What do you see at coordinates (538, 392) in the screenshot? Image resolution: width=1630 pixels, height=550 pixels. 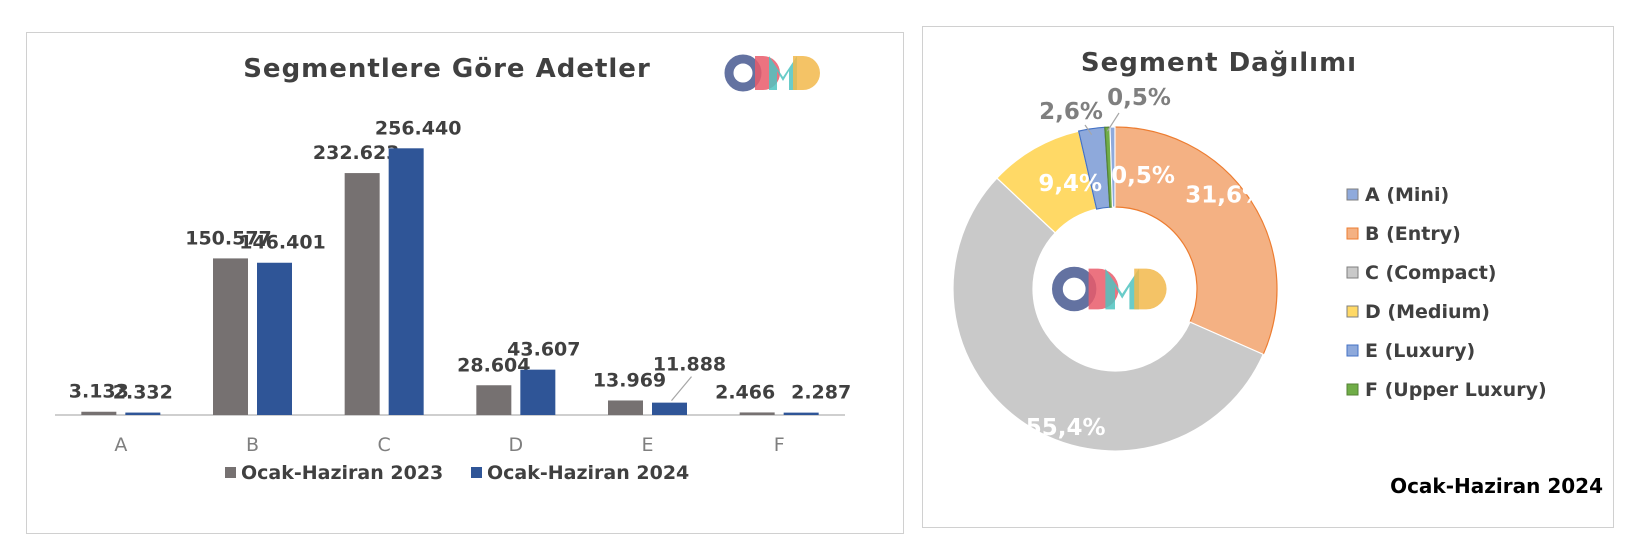 I see `bar-d-2024` at bounding box center [538, 392].